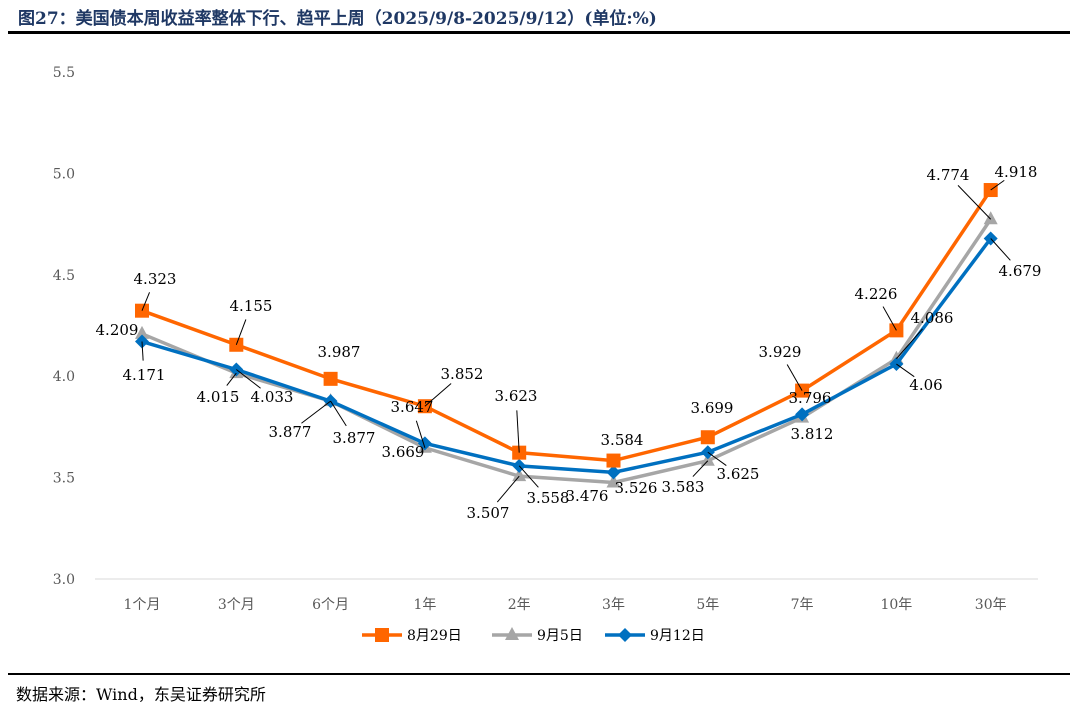 The height and width of the screenshot is (706, 1078). What do you see at coordinates (488, 513) in the screenshot?
I see `data-label: 3.507` at bounding box center [488, 513].